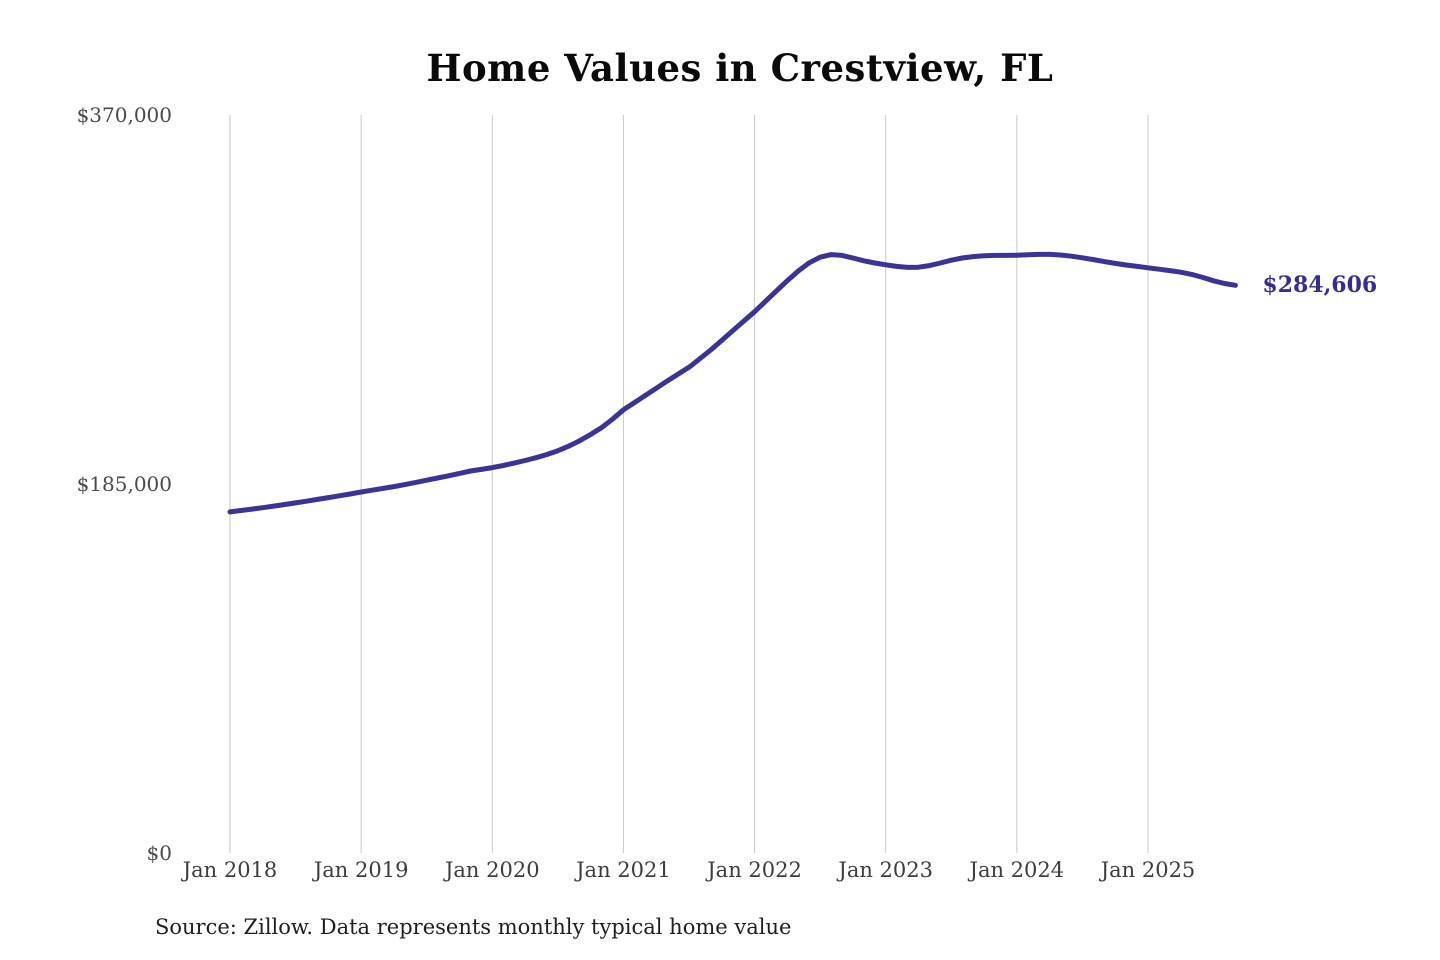 Image resolution: width=1440 pixels, height=960 pixels. Describe the element at coordinates (885, 870) in the screenshot. I see `x-tick-label: Jan 2023` at that location.